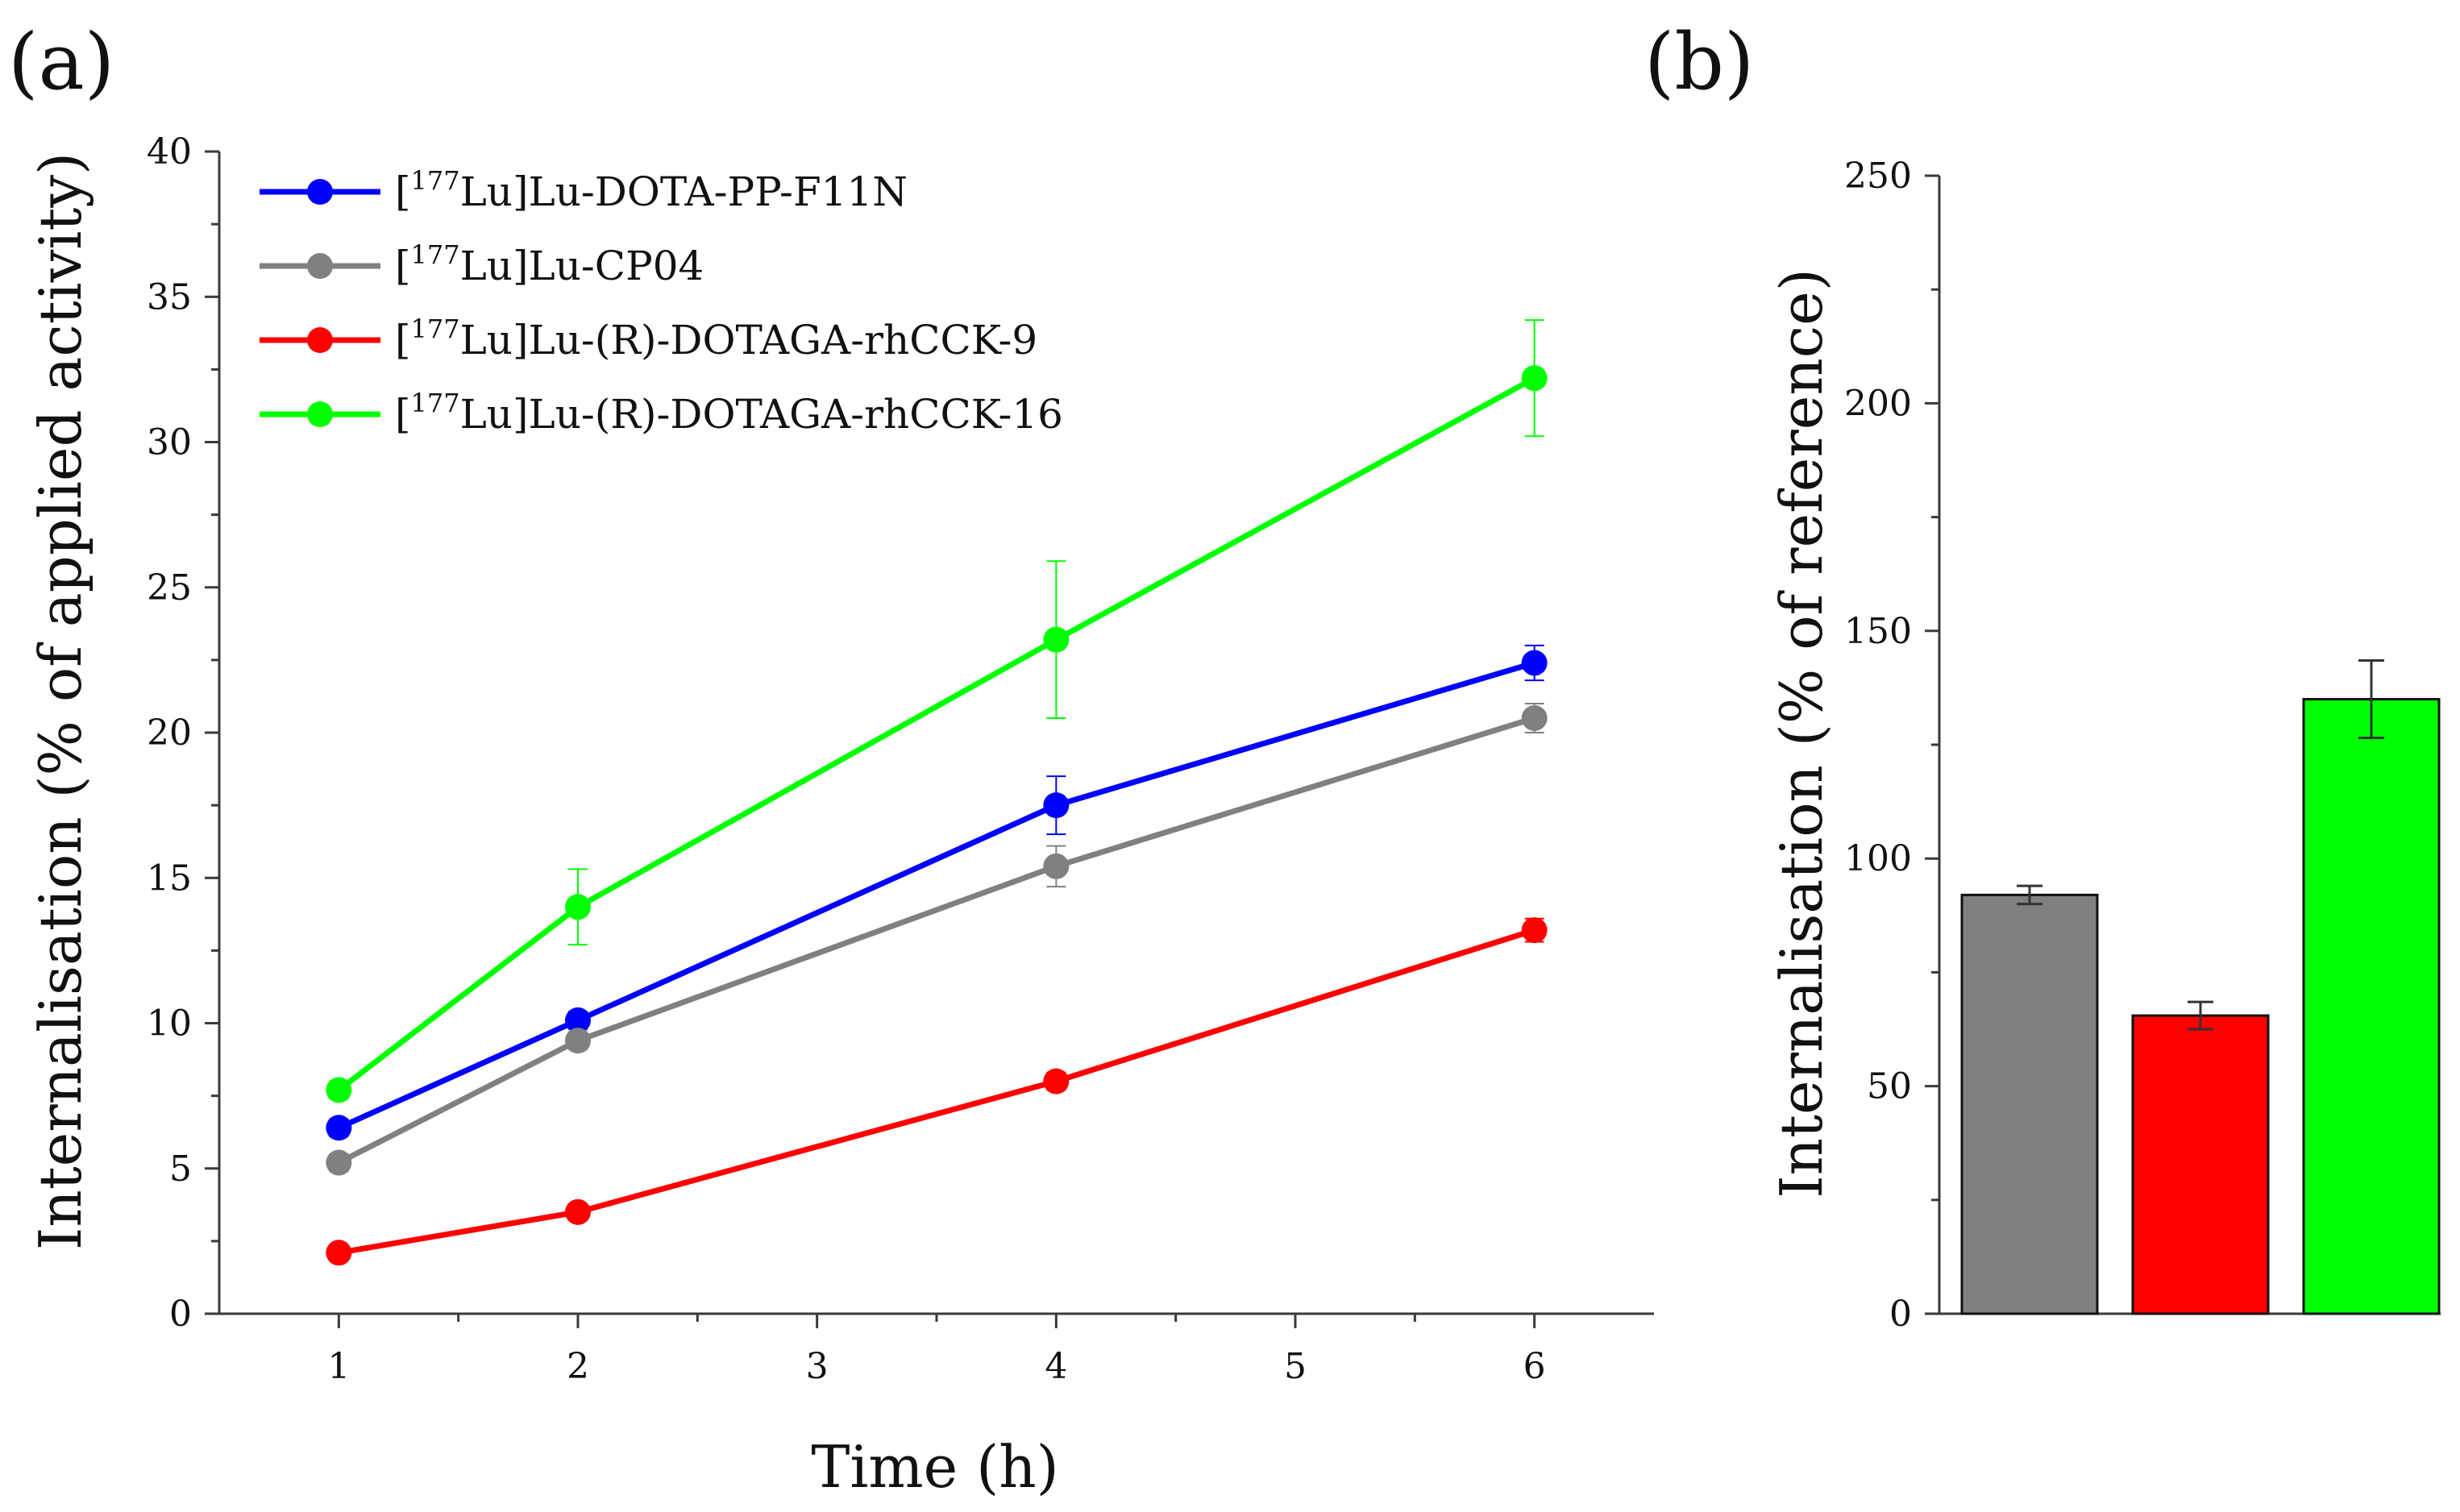 This screenshot has height=1512, width=2460. Describe the element at coordinates (729, 413) in the screenshot. I see `legend-label: [177Lu]Lu-(R)-DOTAGA-rhCCK-16` at that location.